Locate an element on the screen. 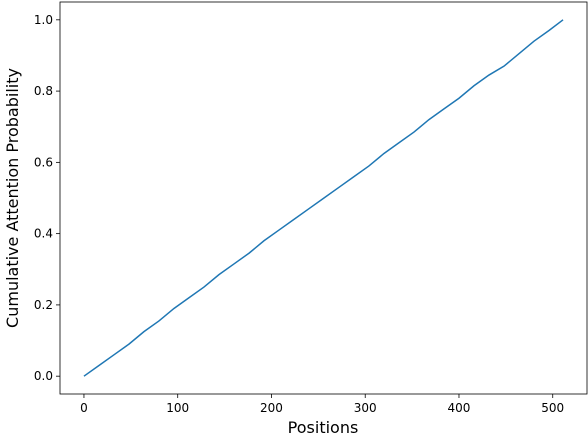  y-axis-label: Cumulative Attention Probability is located at coordinates (12, 198).